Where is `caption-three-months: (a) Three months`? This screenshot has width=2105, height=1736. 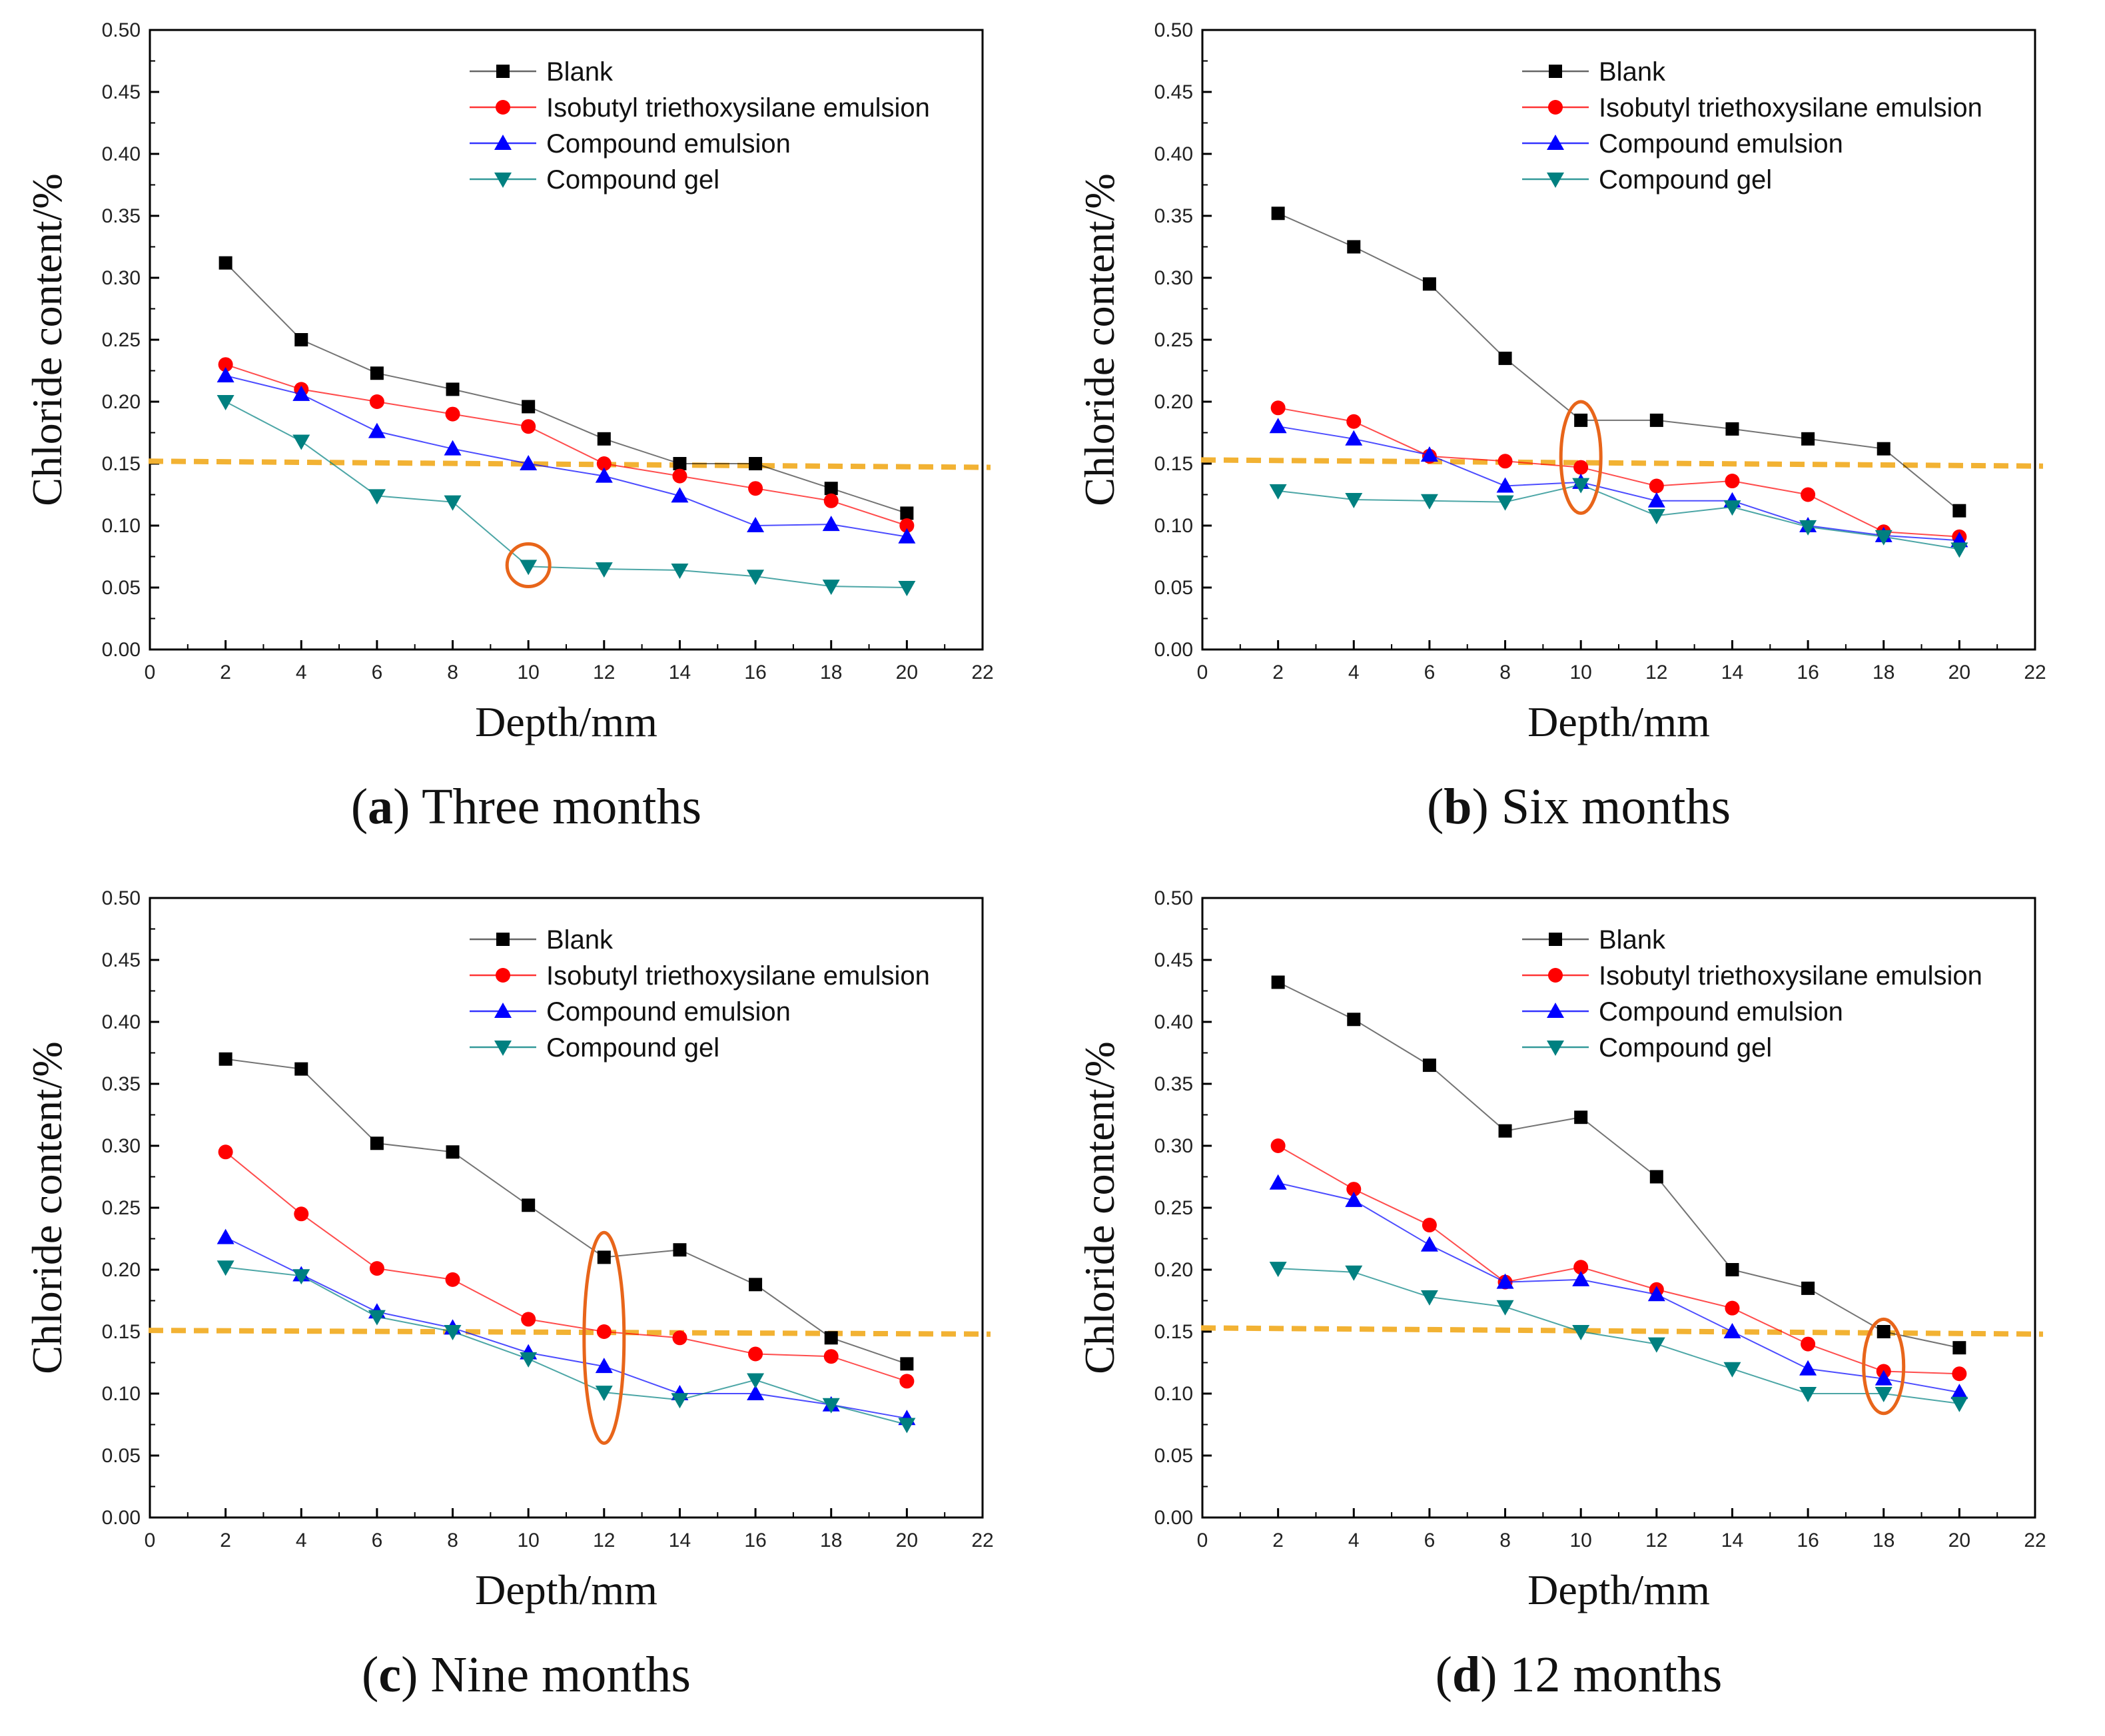 caption-three-months: (a) Three months is located at coordinates (526, 807).